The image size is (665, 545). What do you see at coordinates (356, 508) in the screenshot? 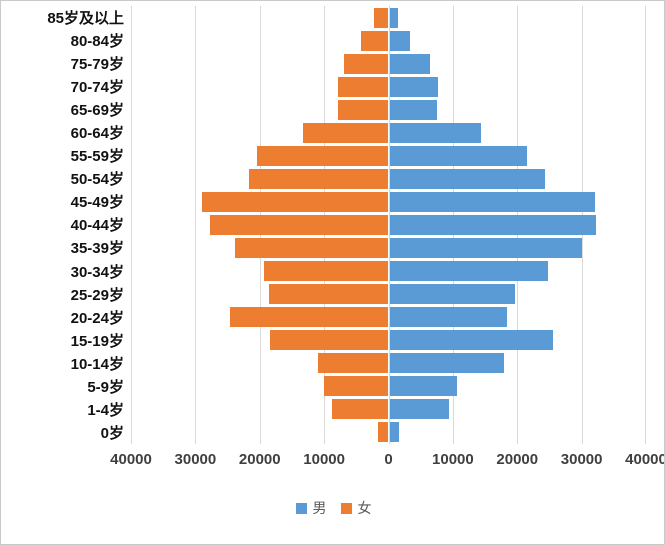
I see `legend-item-female: 女` at bounding box center [356, 508].